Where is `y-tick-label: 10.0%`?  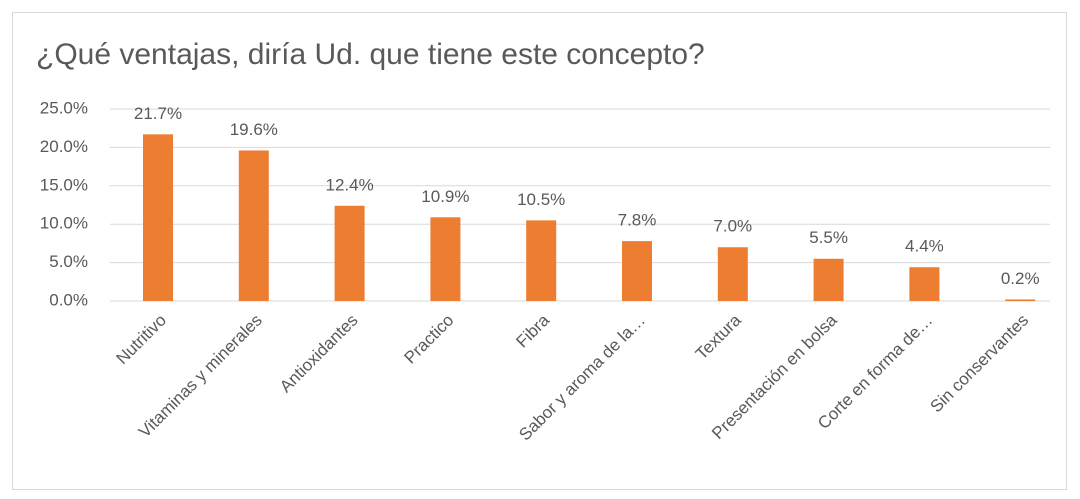 y-tick-label: 10.0% is located at coordinates (64, 223).